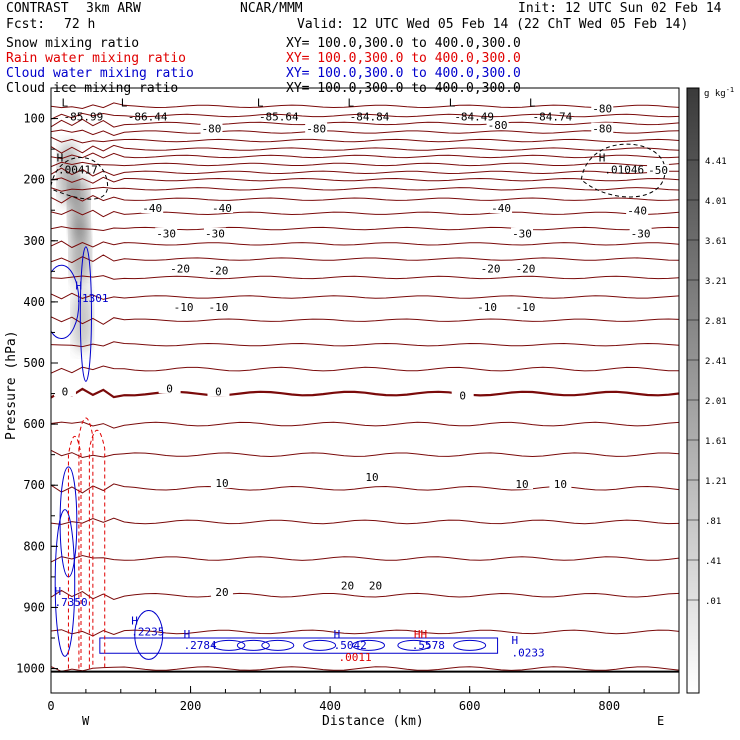 This screenshot has width=740, height=740. I want to click on extremum-label: .2235, so click(147, 632).